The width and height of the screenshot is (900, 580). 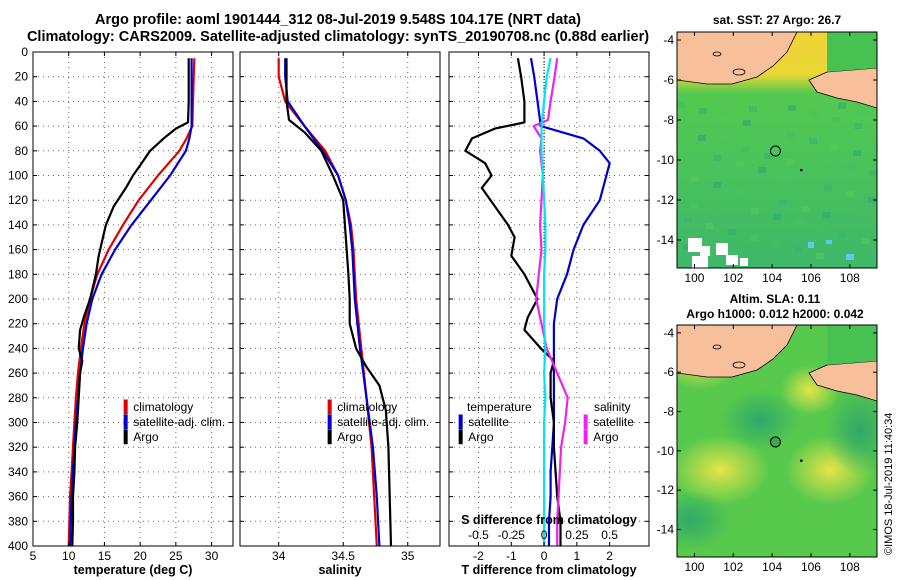 I want to click on y-tick-label: 140, so click(x=18, y=225).